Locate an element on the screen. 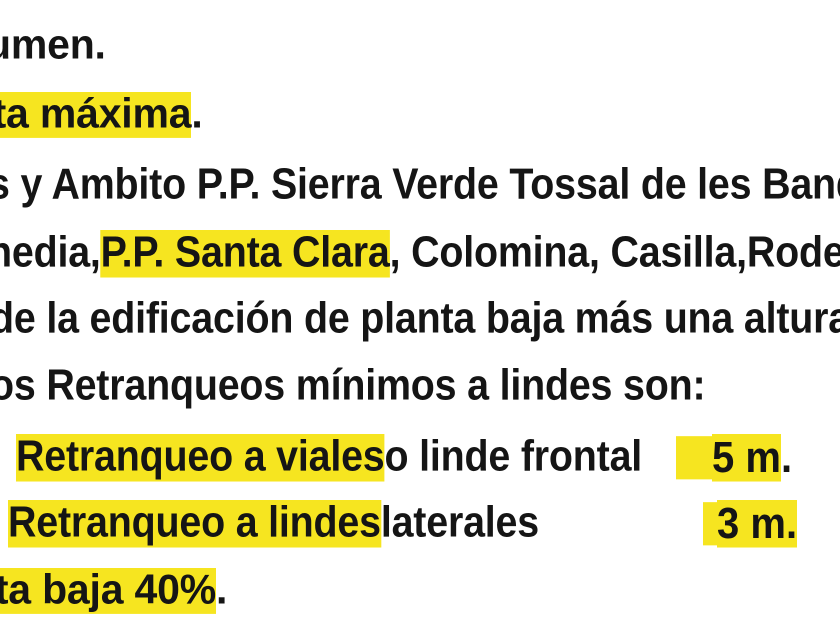  measurement-lateral-number: 3 m is located at coordinates (751, 524).